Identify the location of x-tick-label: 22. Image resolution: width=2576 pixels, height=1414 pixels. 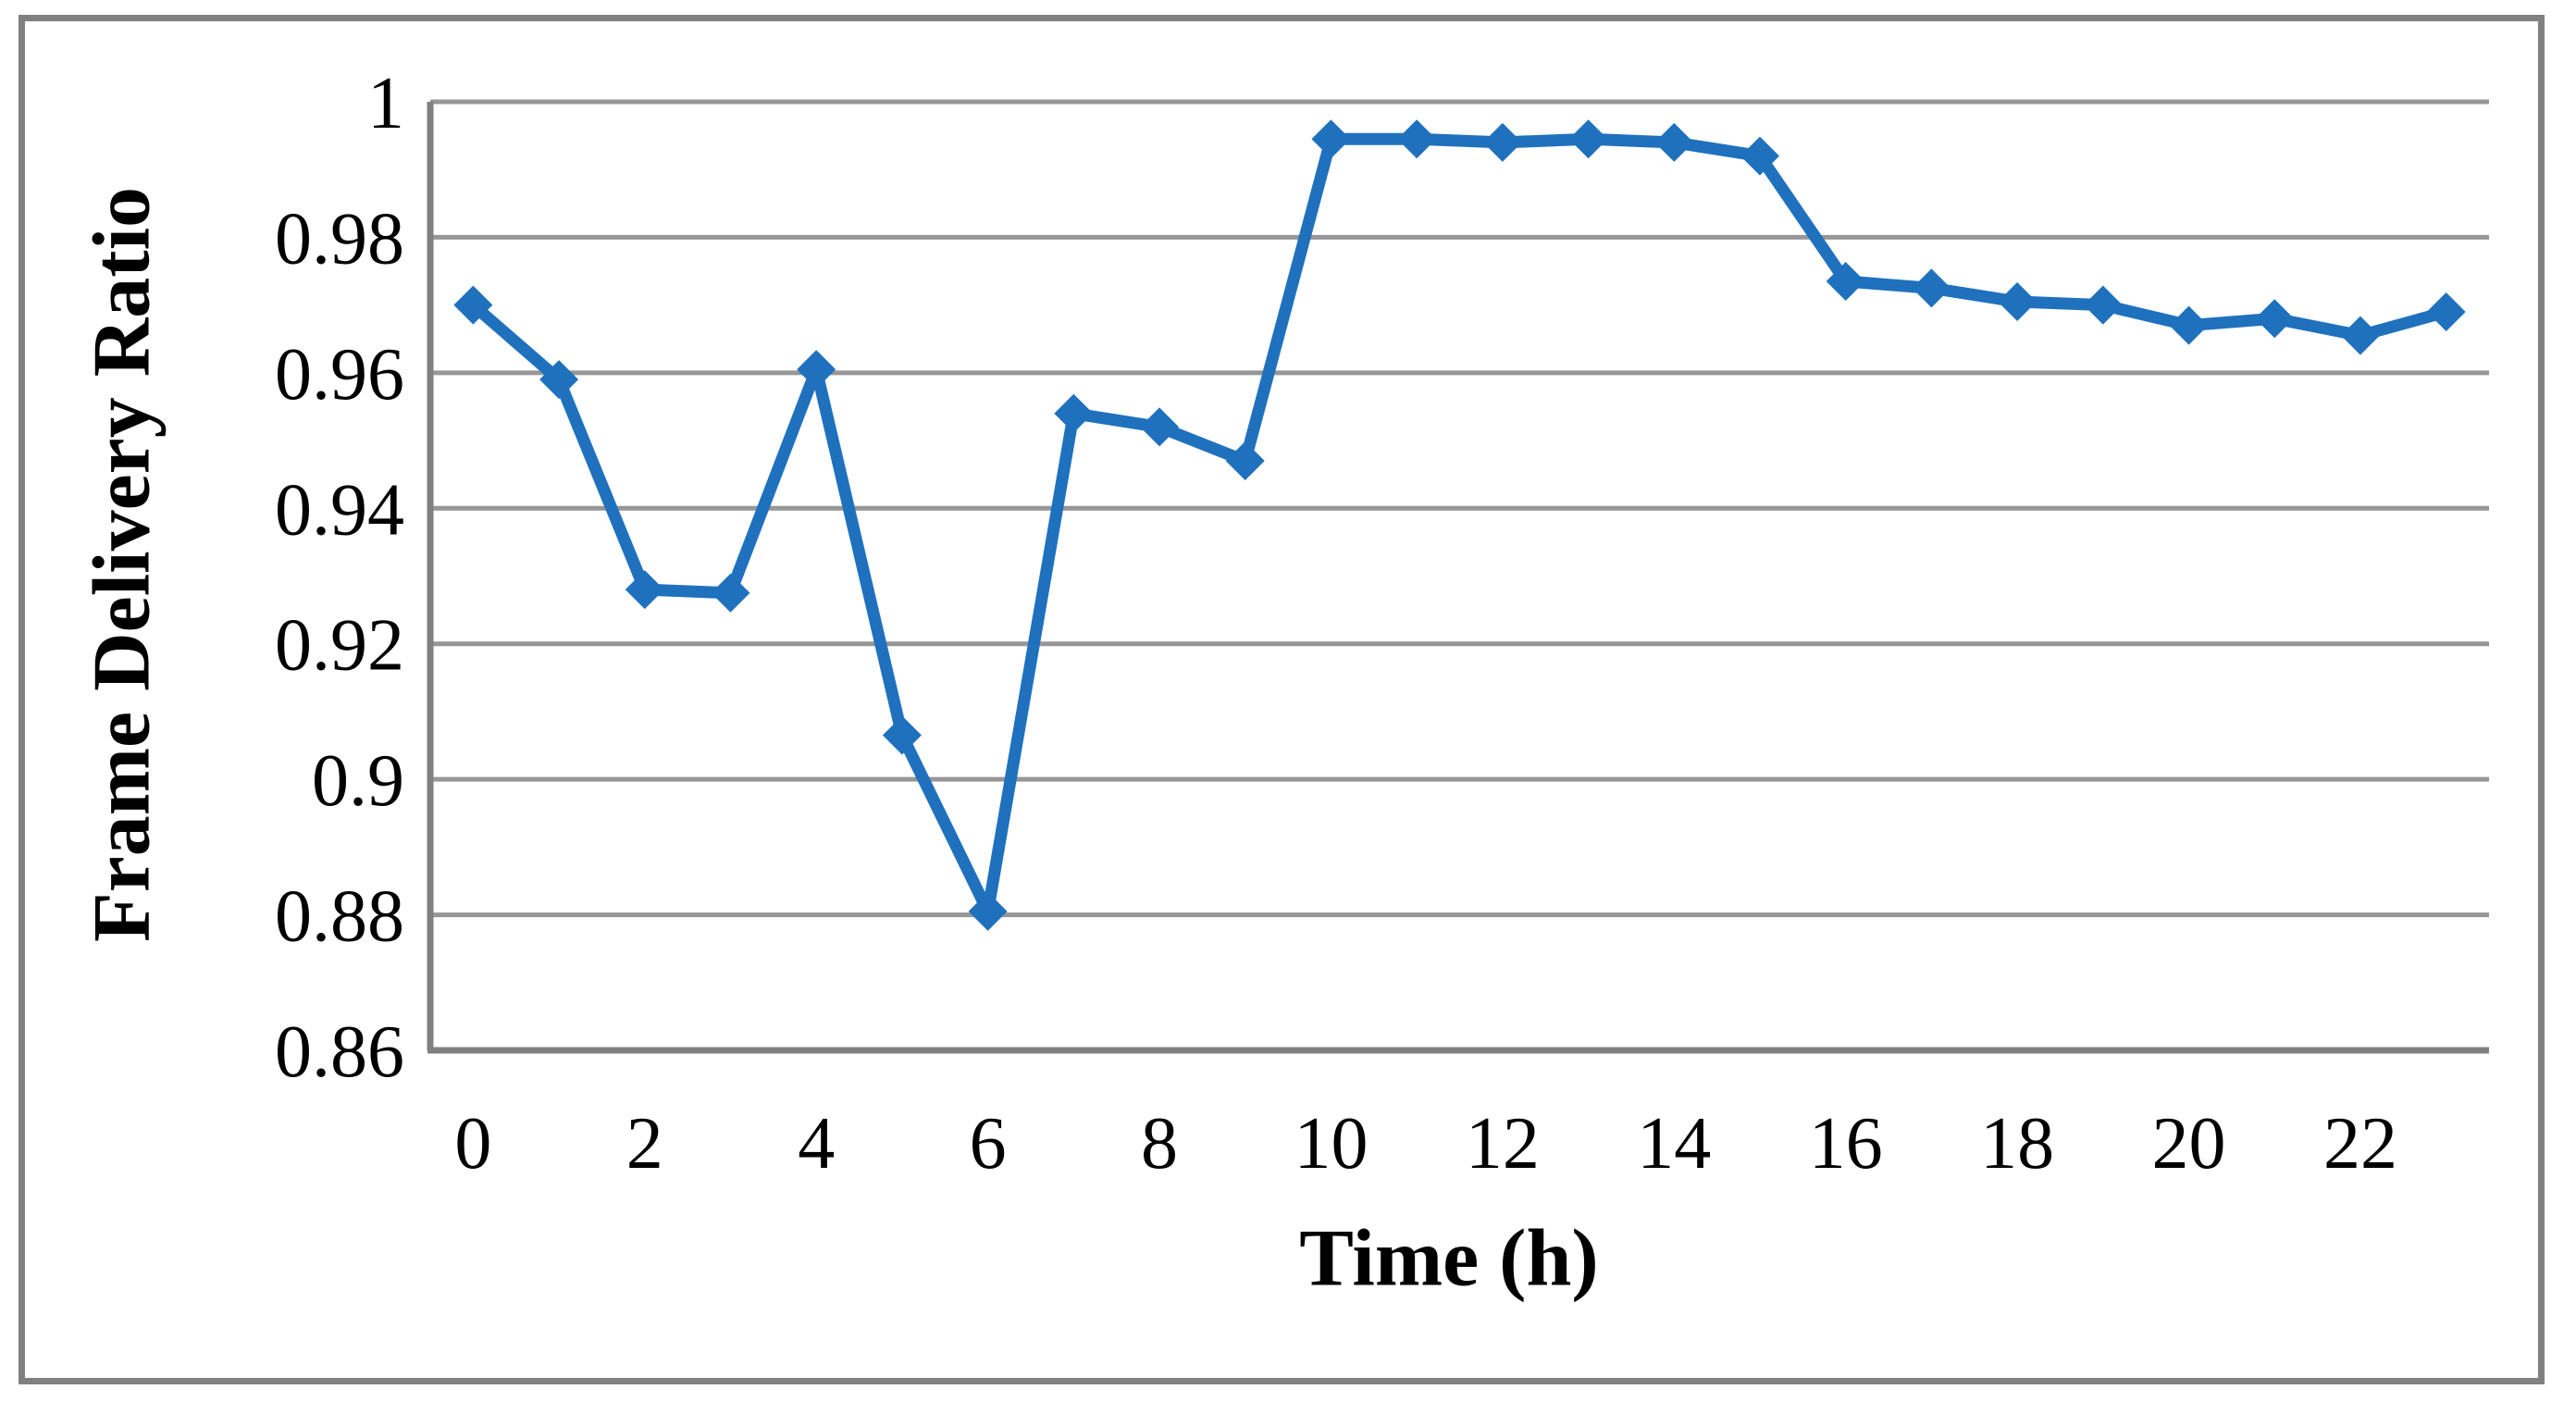
(2360, 1144).